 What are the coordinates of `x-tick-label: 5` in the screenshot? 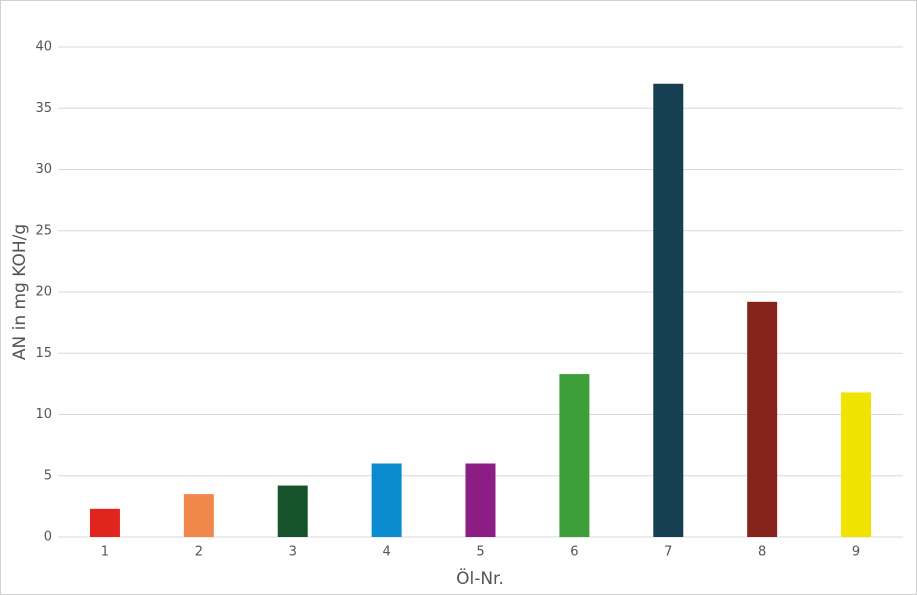 It's located at (480, 552).